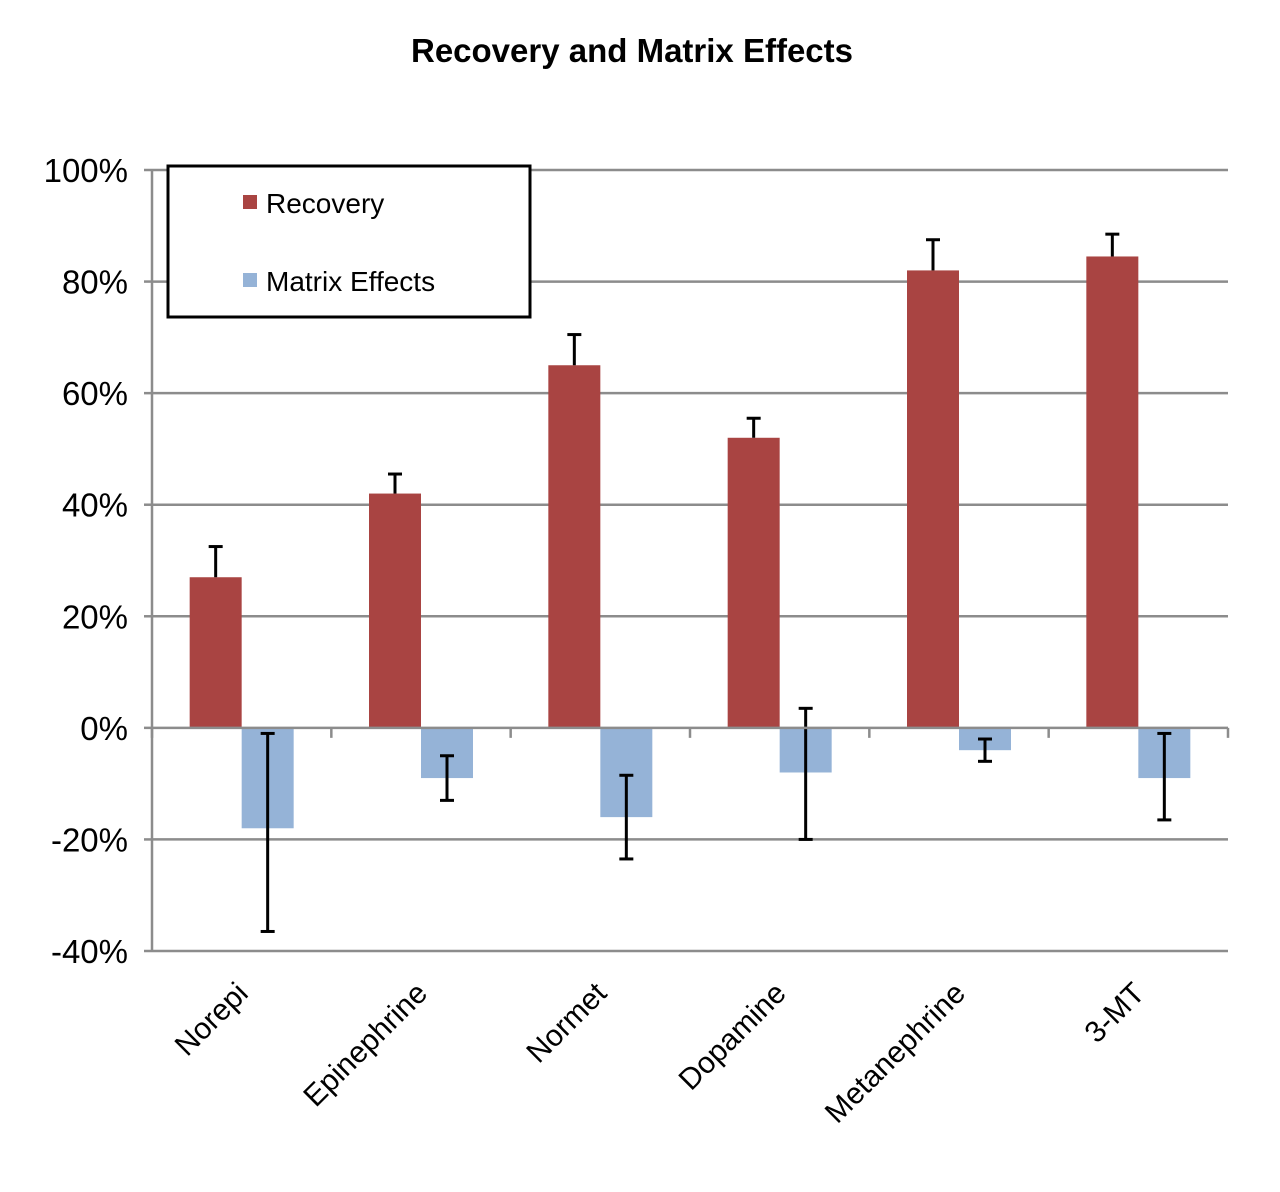 The width and height of the screenshot is (1280, 1192). I want to click on x-tick-label: Norepi, so click(212, 1020).